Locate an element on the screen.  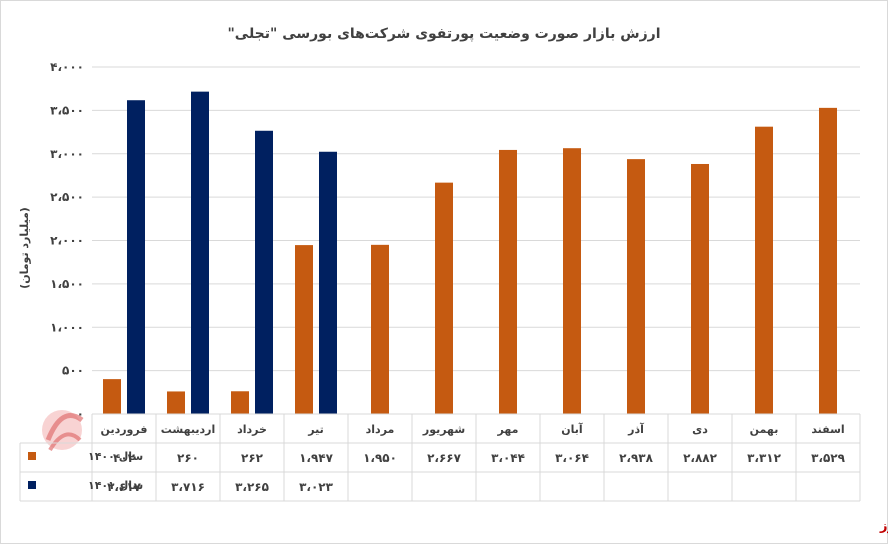
data-label: ۱،۹۵۰ is located at coordinates (380, 458).